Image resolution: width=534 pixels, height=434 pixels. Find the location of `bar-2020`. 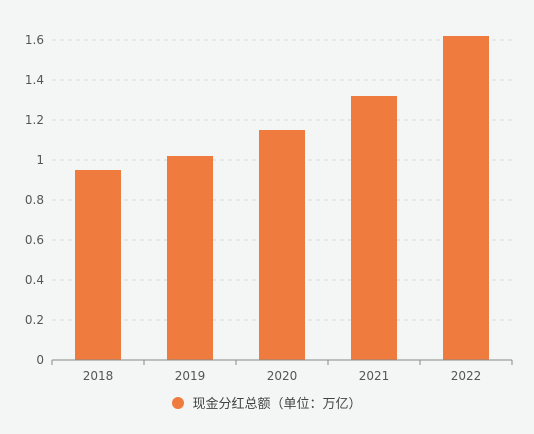

bar-2020 is located at coordinates (282, 245).